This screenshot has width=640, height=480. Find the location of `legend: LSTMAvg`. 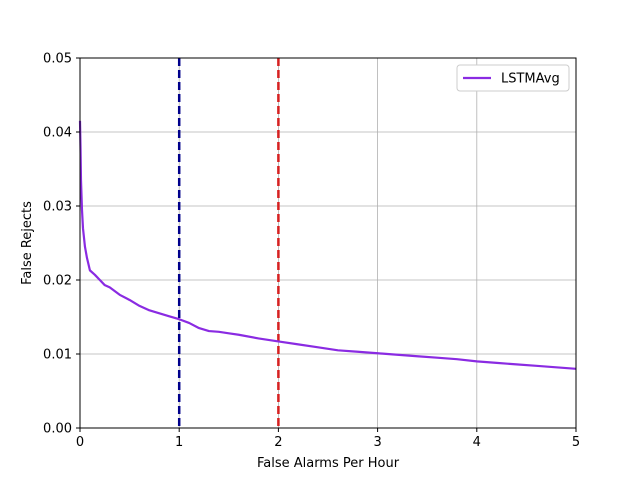

legend: LSTMAvg is located at coordinates (513, 78).